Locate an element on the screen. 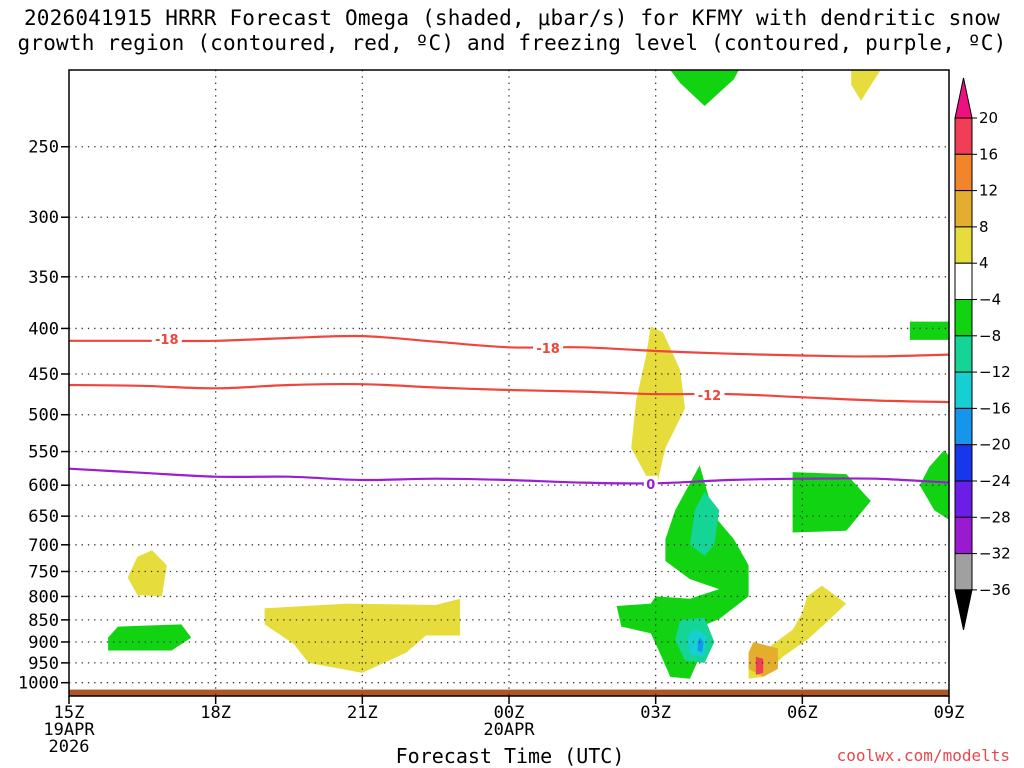 This screenshot has height=768, width=1024. x-tick-label-15Z-1: 19APR is located at coordinates (69, 730).